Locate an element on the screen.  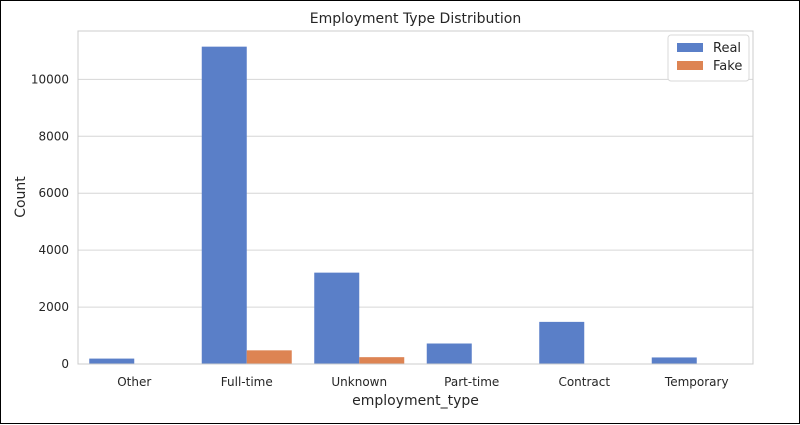
x-tick-label-other: Other is located at coordinates (134, 382).